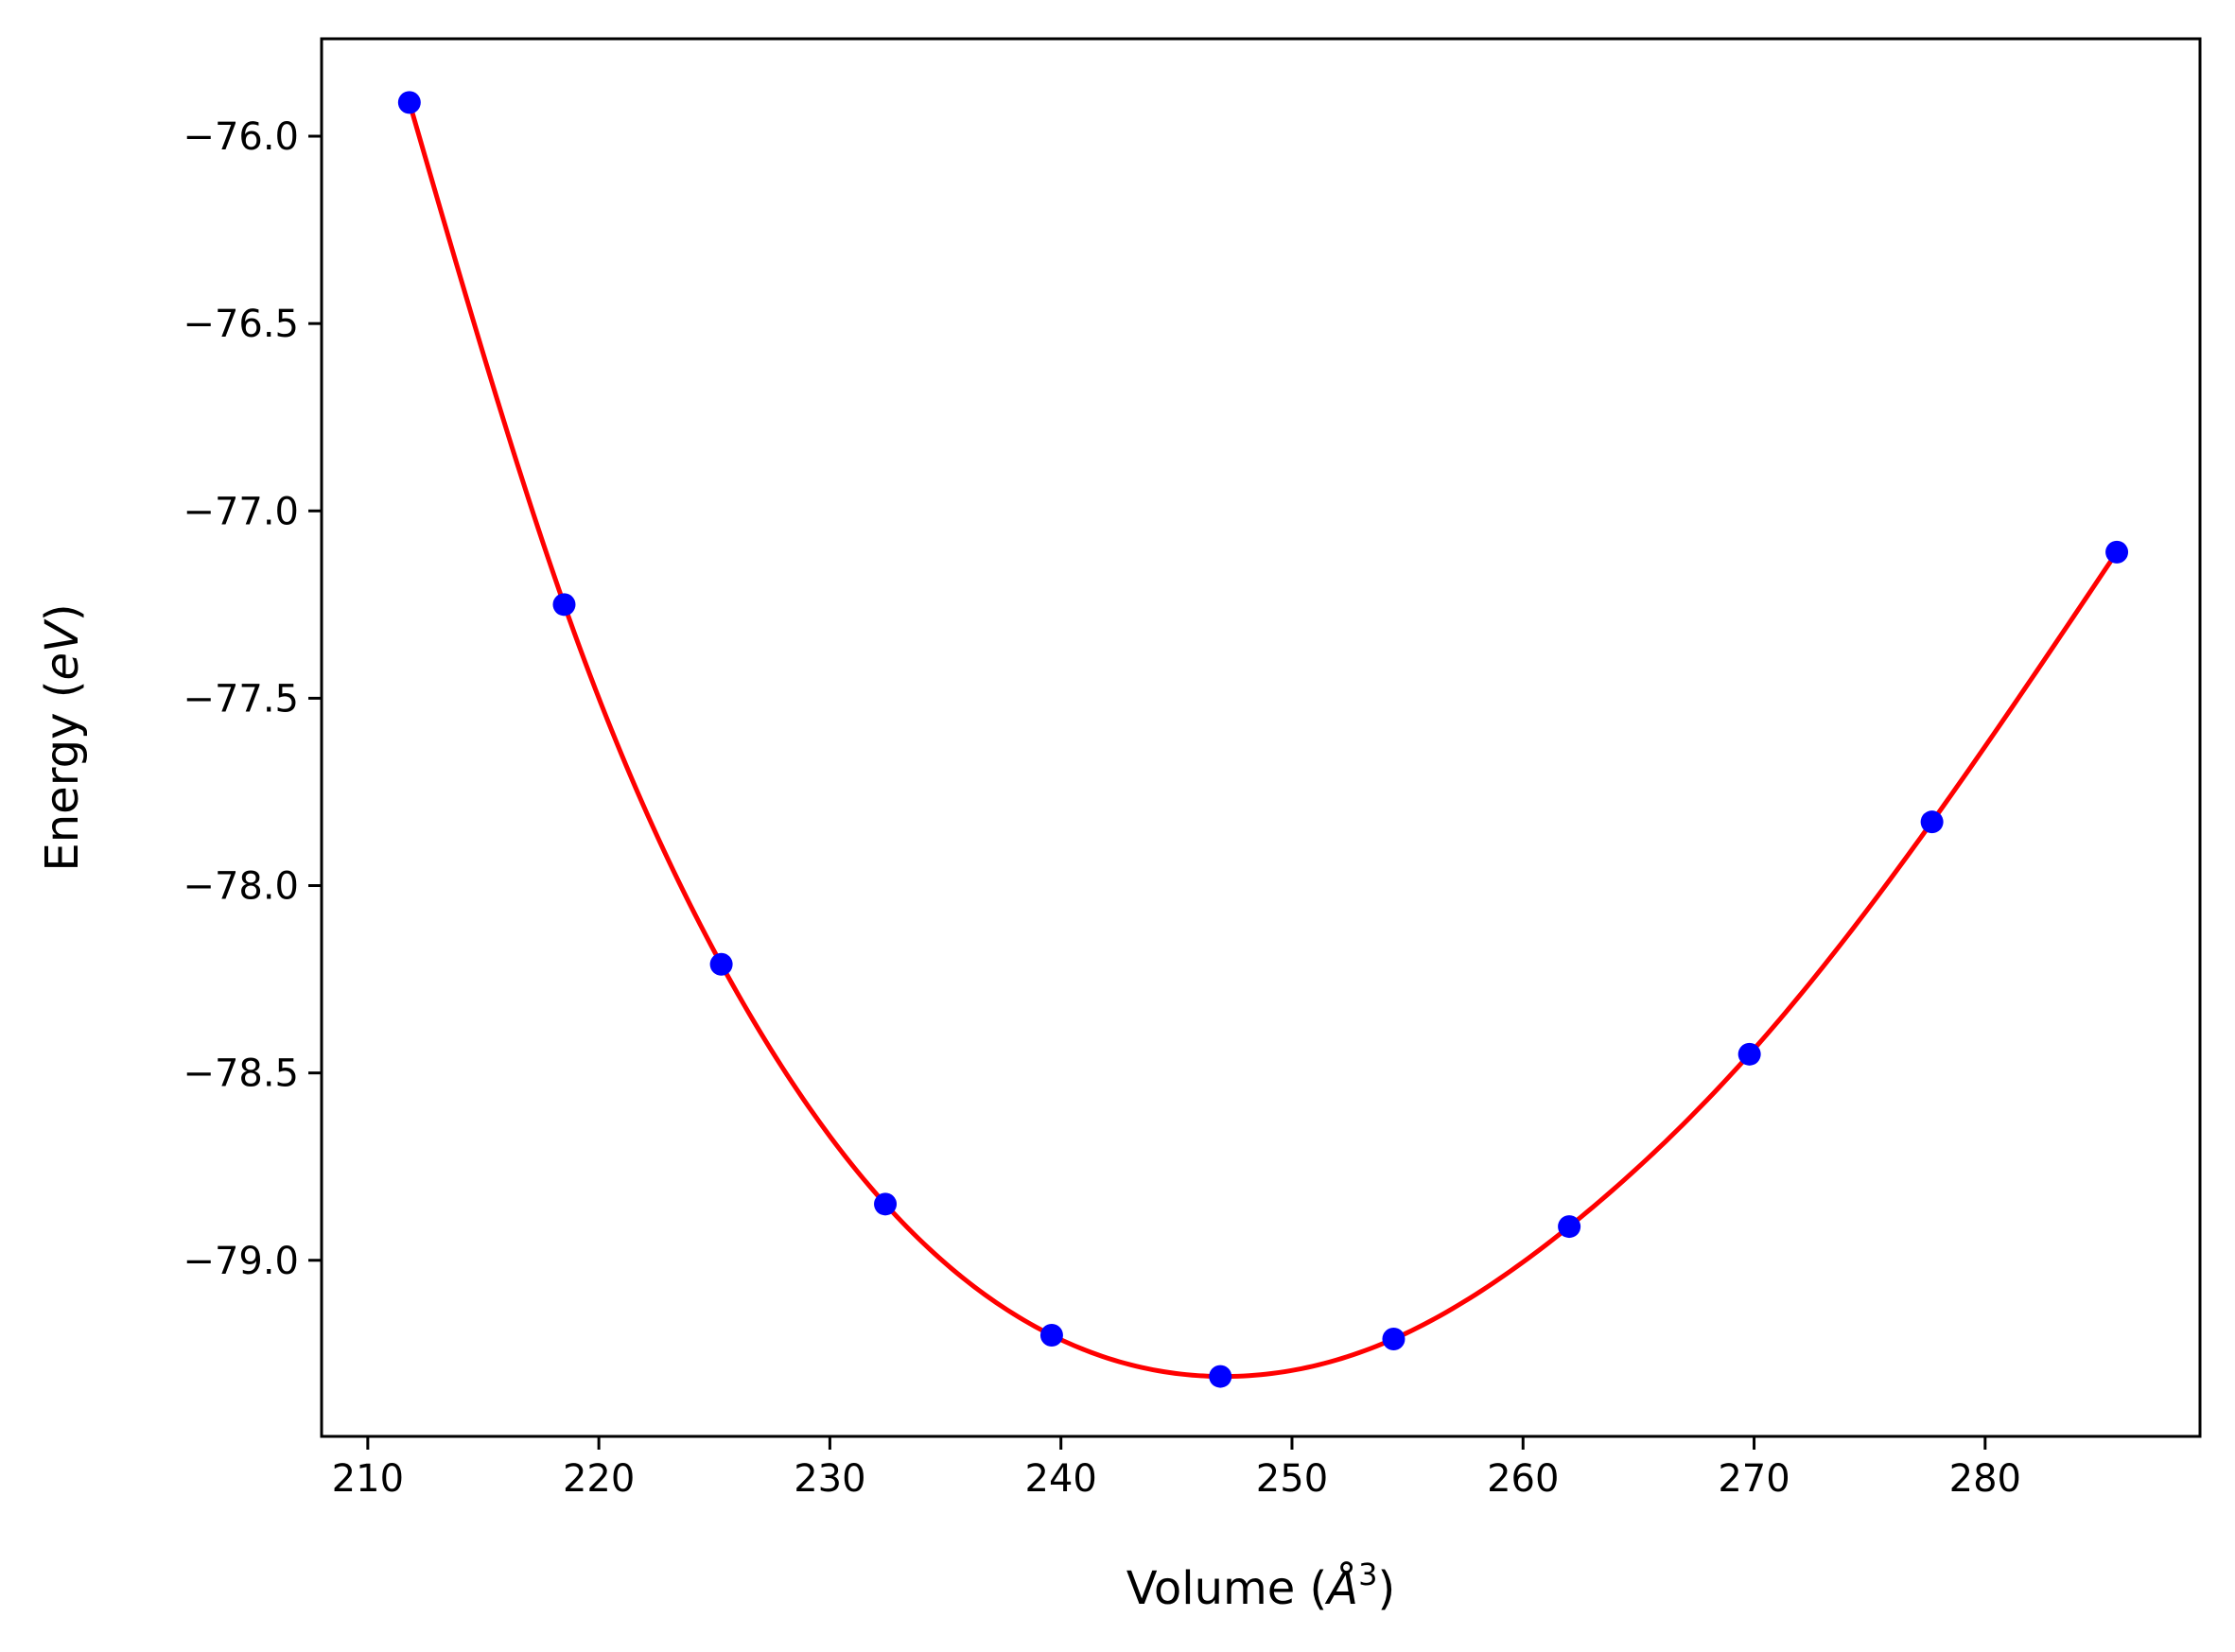 Image resolution: width=2235 pixels, height=1652 pixels. What do you see at coordinates (62, 737) in the screenshot?
I see `y-axis-label: Energy (eV)` at bounding box center [62, 737].